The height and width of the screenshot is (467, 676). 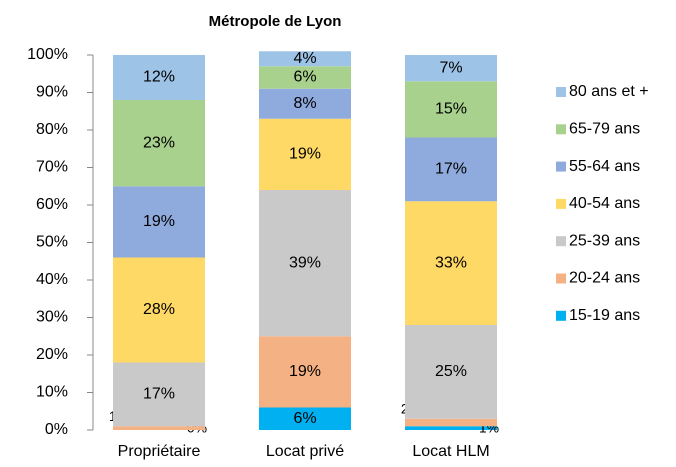 What do you see at coordinates (609, 91) in the screenshot?
I see `legend-label: 80 ans et +` at bounding box center [609, 91].